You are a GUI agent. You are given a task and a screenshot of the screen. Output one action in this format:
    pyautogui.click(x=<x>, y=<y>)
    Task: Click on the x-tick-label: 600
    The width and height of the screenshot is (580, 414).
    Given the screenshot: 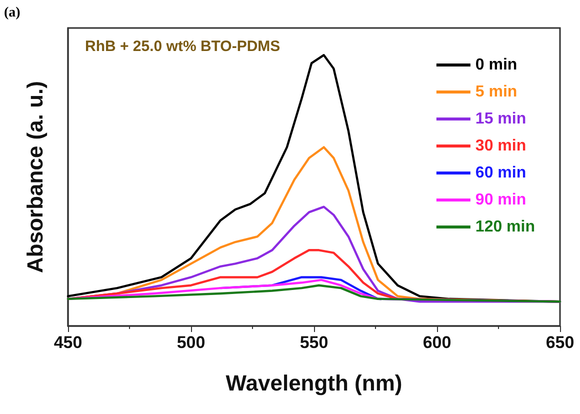 What is the action you would take?
    pyautogui.click(x=437, y=342)
    